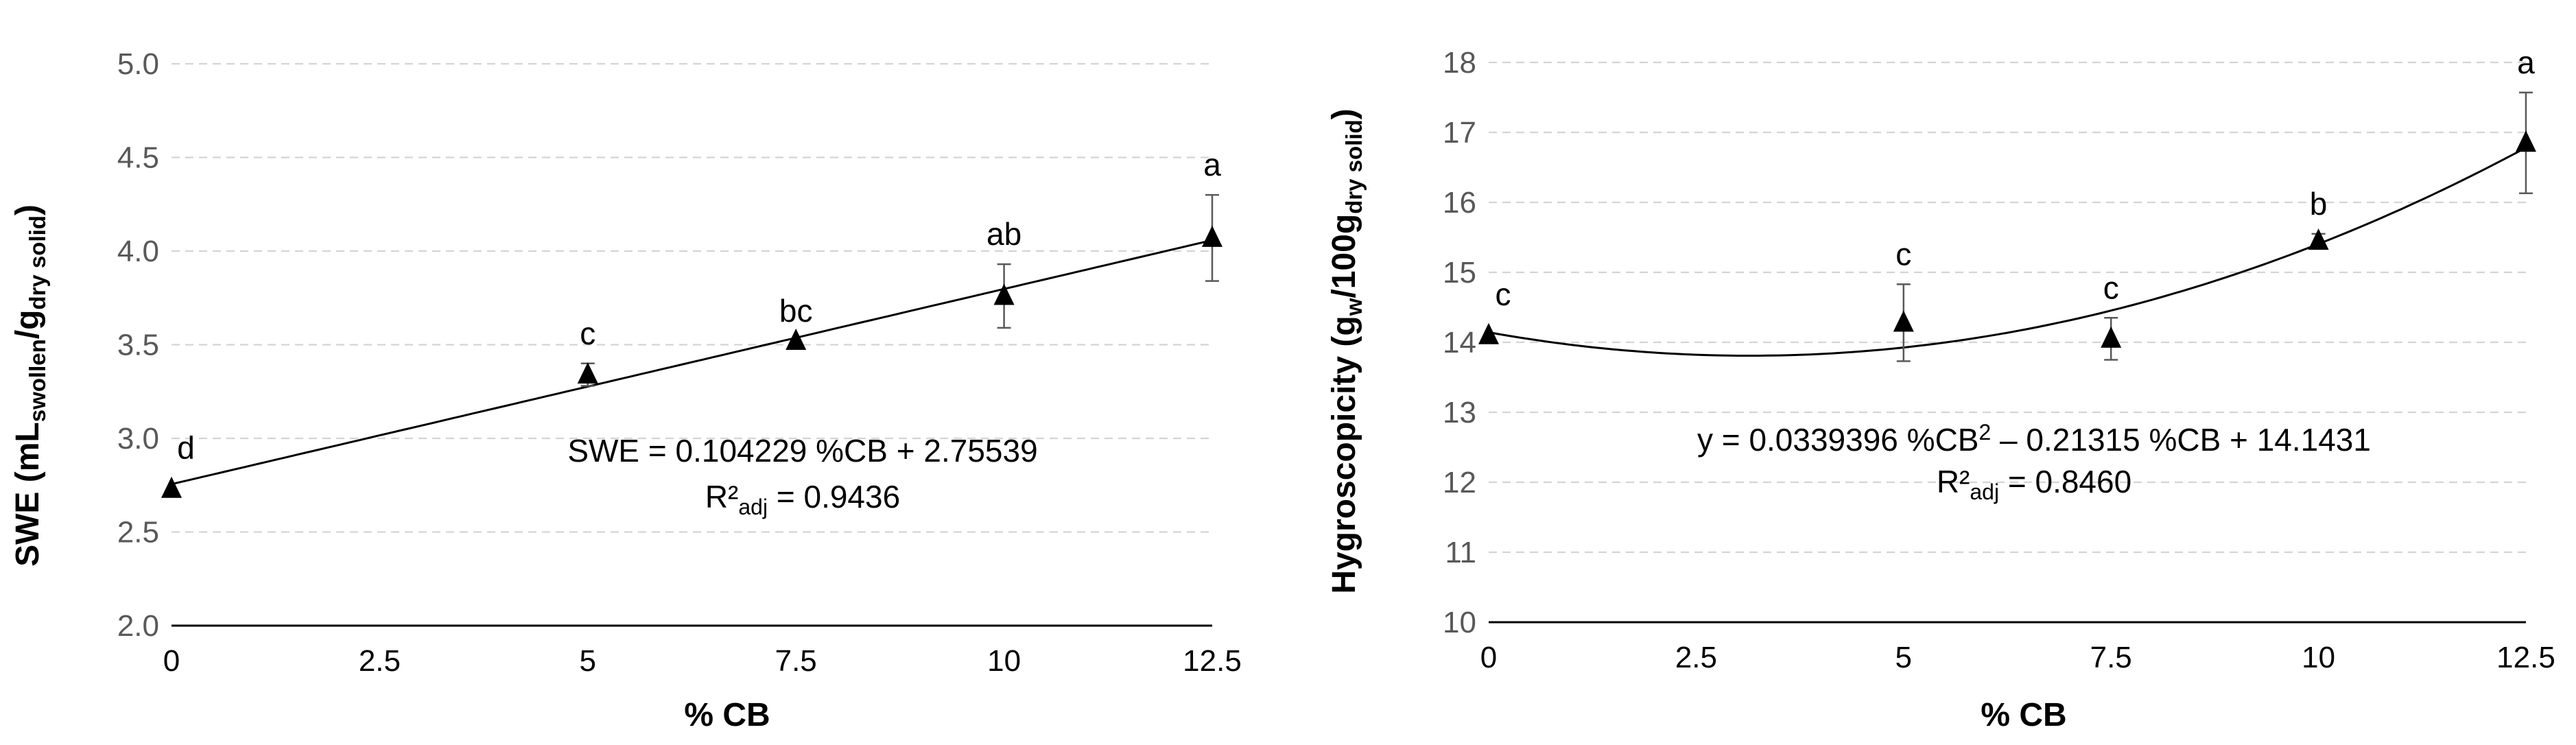 This screenshot has width=2576, height=745. I want to click on hygro-x-tick-label: 0, so click(1488, 657).